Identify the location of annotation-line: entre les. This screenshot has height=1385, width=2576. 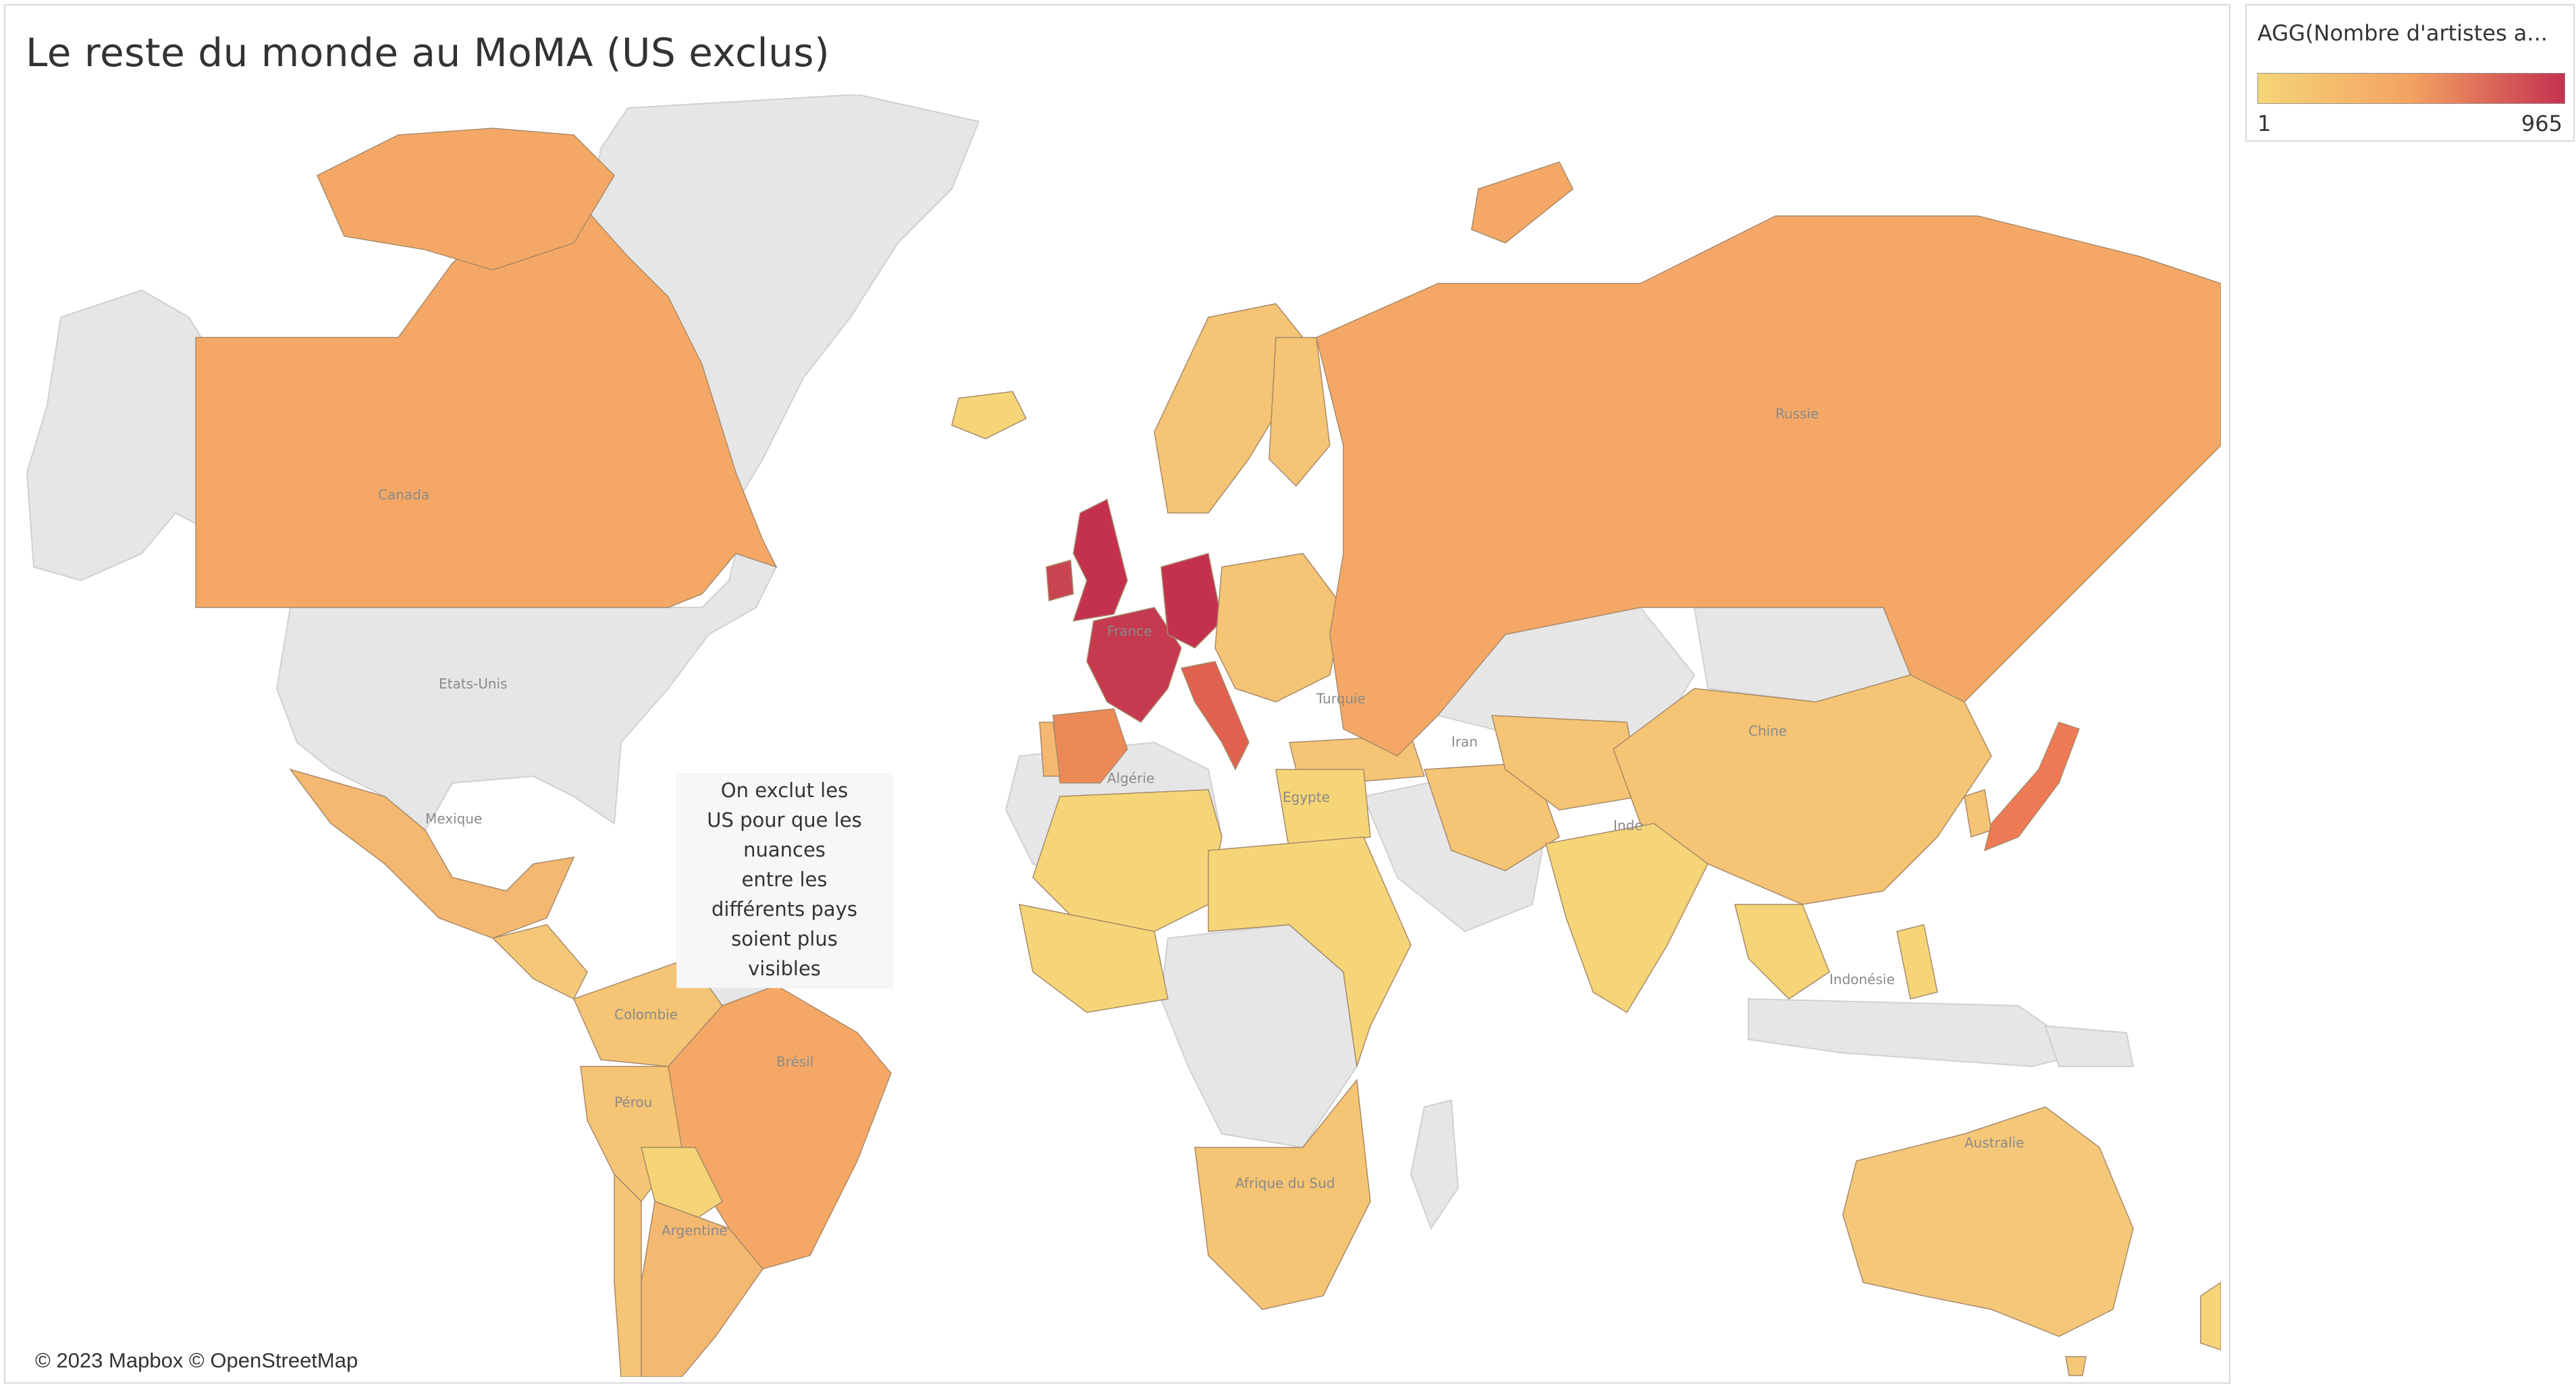
(785, 879).